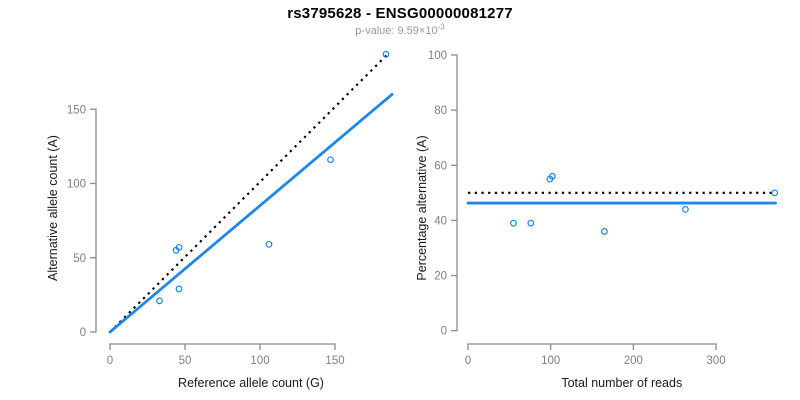  What do you see at coordinates (440, 277) in the screenshot?
I see `y-tick-label: 20` at bounding box center [440, 277].